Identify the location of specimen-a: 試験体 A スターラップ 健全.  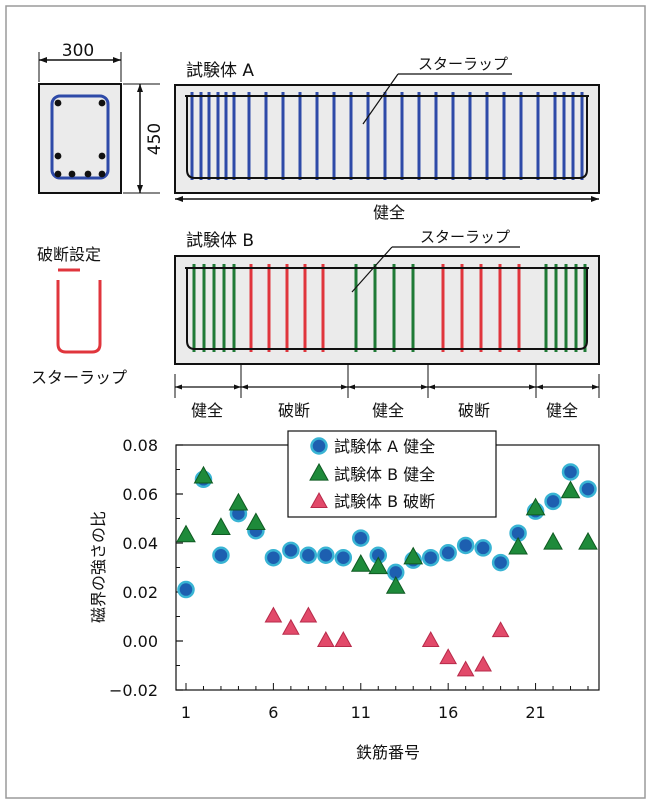
(387, 138).